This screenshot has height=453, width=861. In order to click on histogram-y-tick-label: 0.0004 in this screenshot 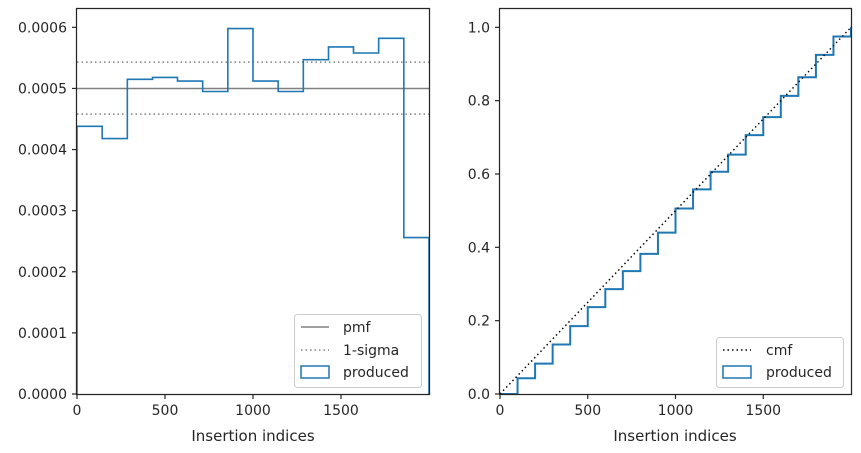, I will do `click(42, 151)`.